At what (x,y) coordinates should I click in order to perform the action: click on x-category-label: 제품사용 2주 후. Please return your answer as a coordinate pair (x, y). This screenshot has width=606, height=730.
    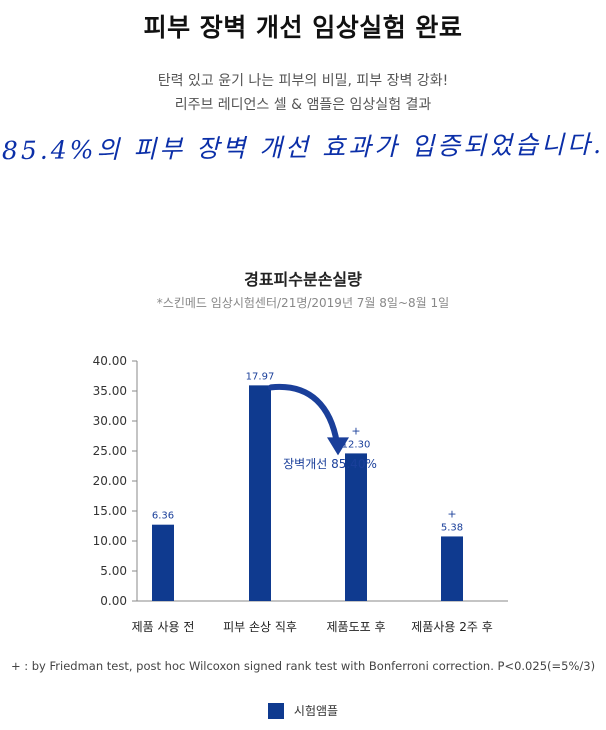
    Looking at the image, I should click on (452, 627).